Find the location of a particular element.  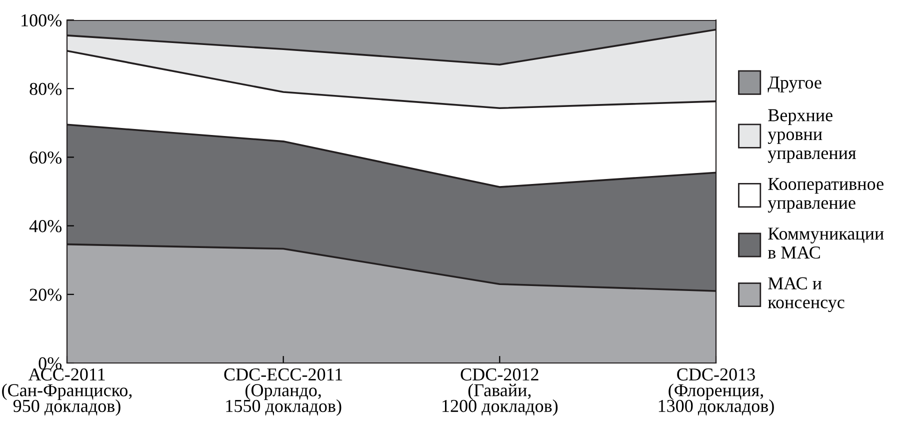

legend-label: Кооперативное управление is located at coordinates (826, 195).